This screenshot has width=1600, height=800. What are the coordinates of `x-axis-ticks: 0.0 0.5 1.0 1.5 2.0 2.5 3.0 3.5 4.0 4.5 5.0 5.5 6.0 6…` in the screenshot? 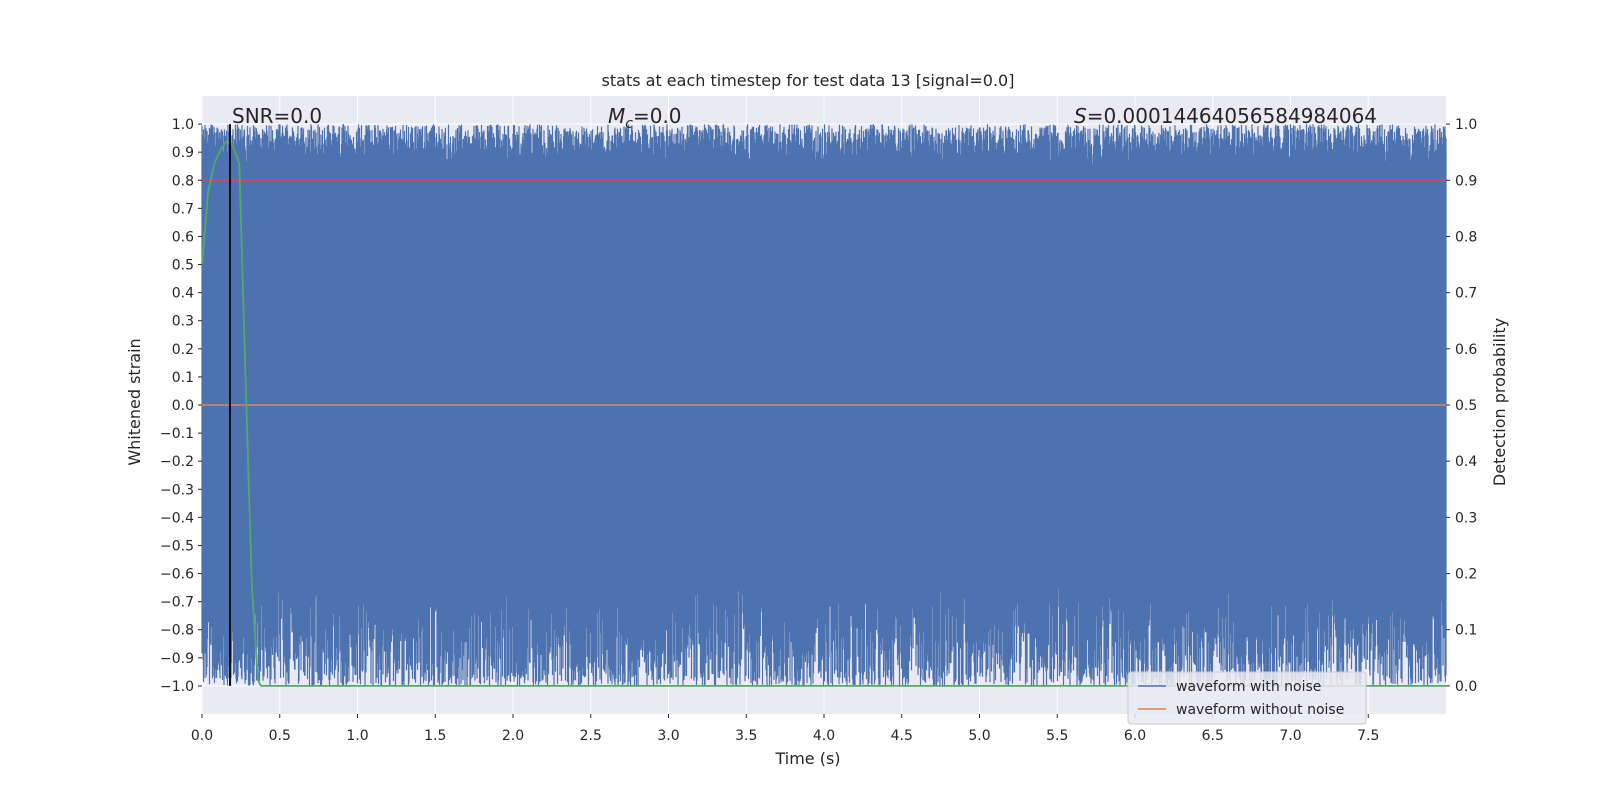 It's located at (785, 729).